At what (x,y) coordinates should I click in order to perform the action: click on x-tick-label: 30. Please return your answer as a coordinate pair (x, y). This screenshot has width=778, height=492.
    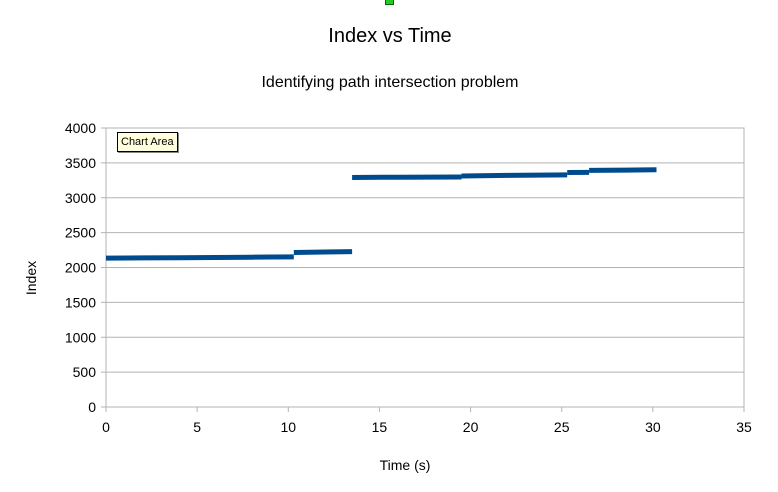
    Looking at the image, I should click on (653, 427).